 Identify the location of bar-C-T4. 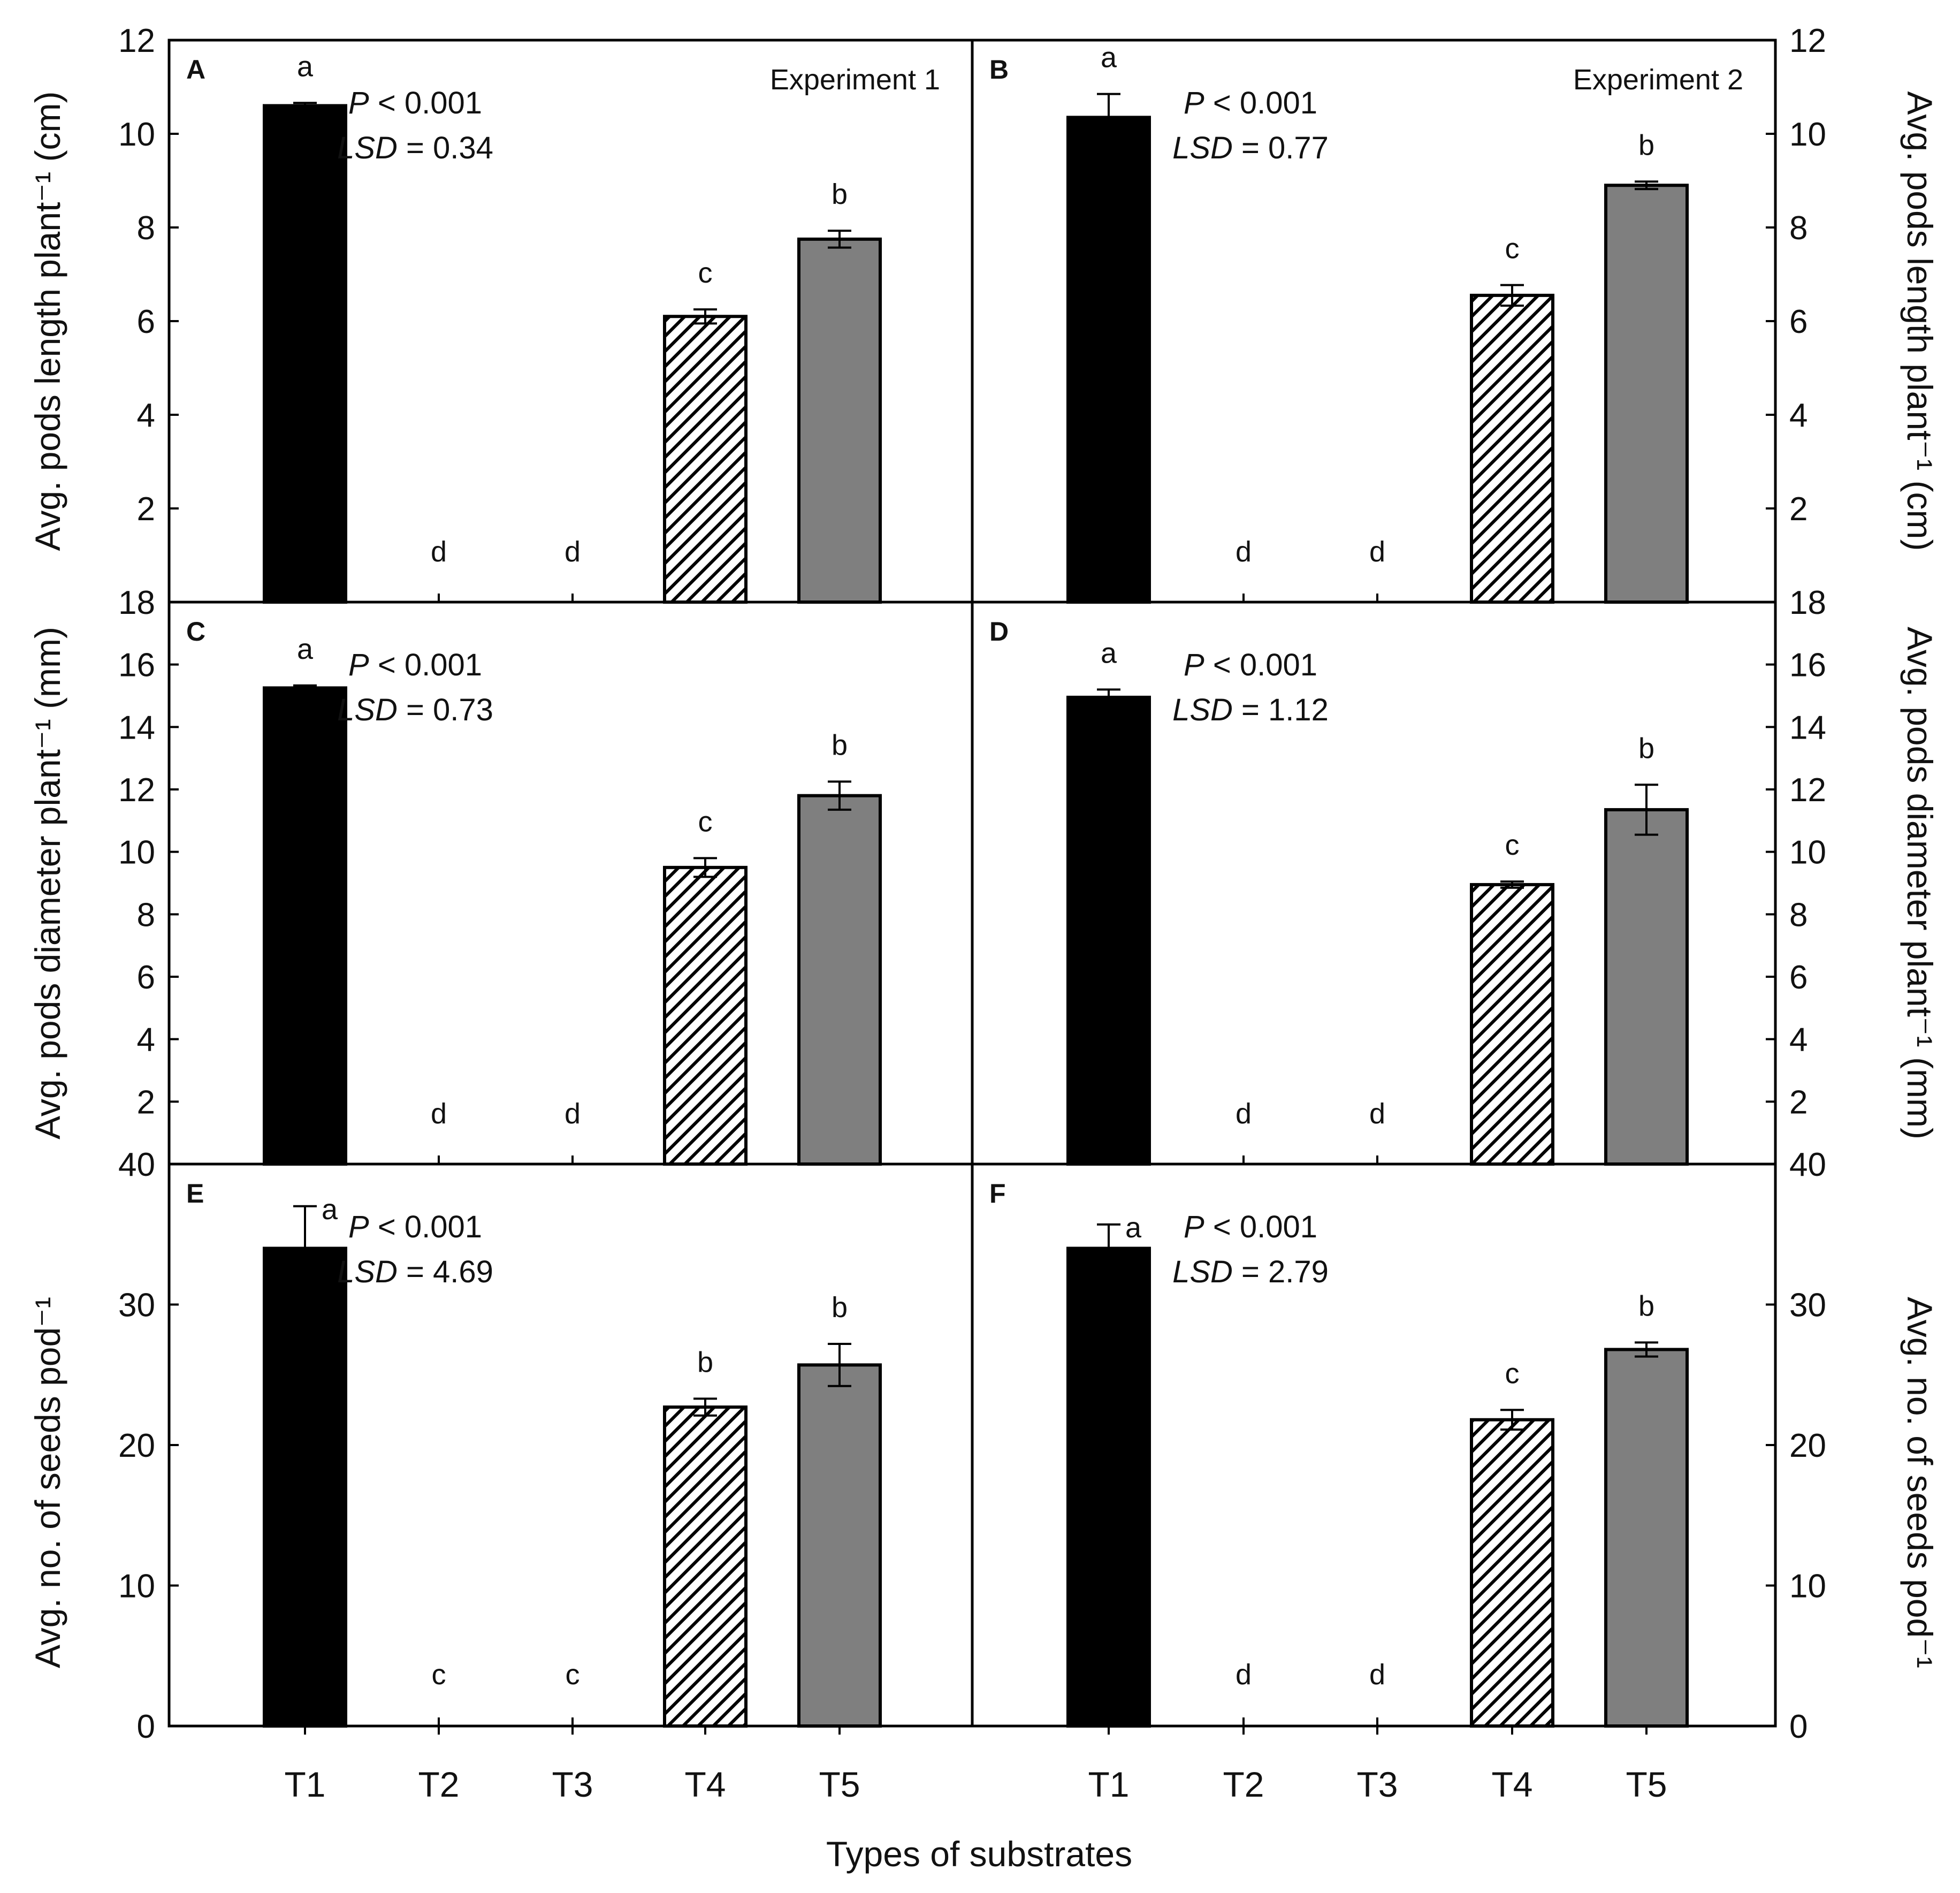
(705, 1015).